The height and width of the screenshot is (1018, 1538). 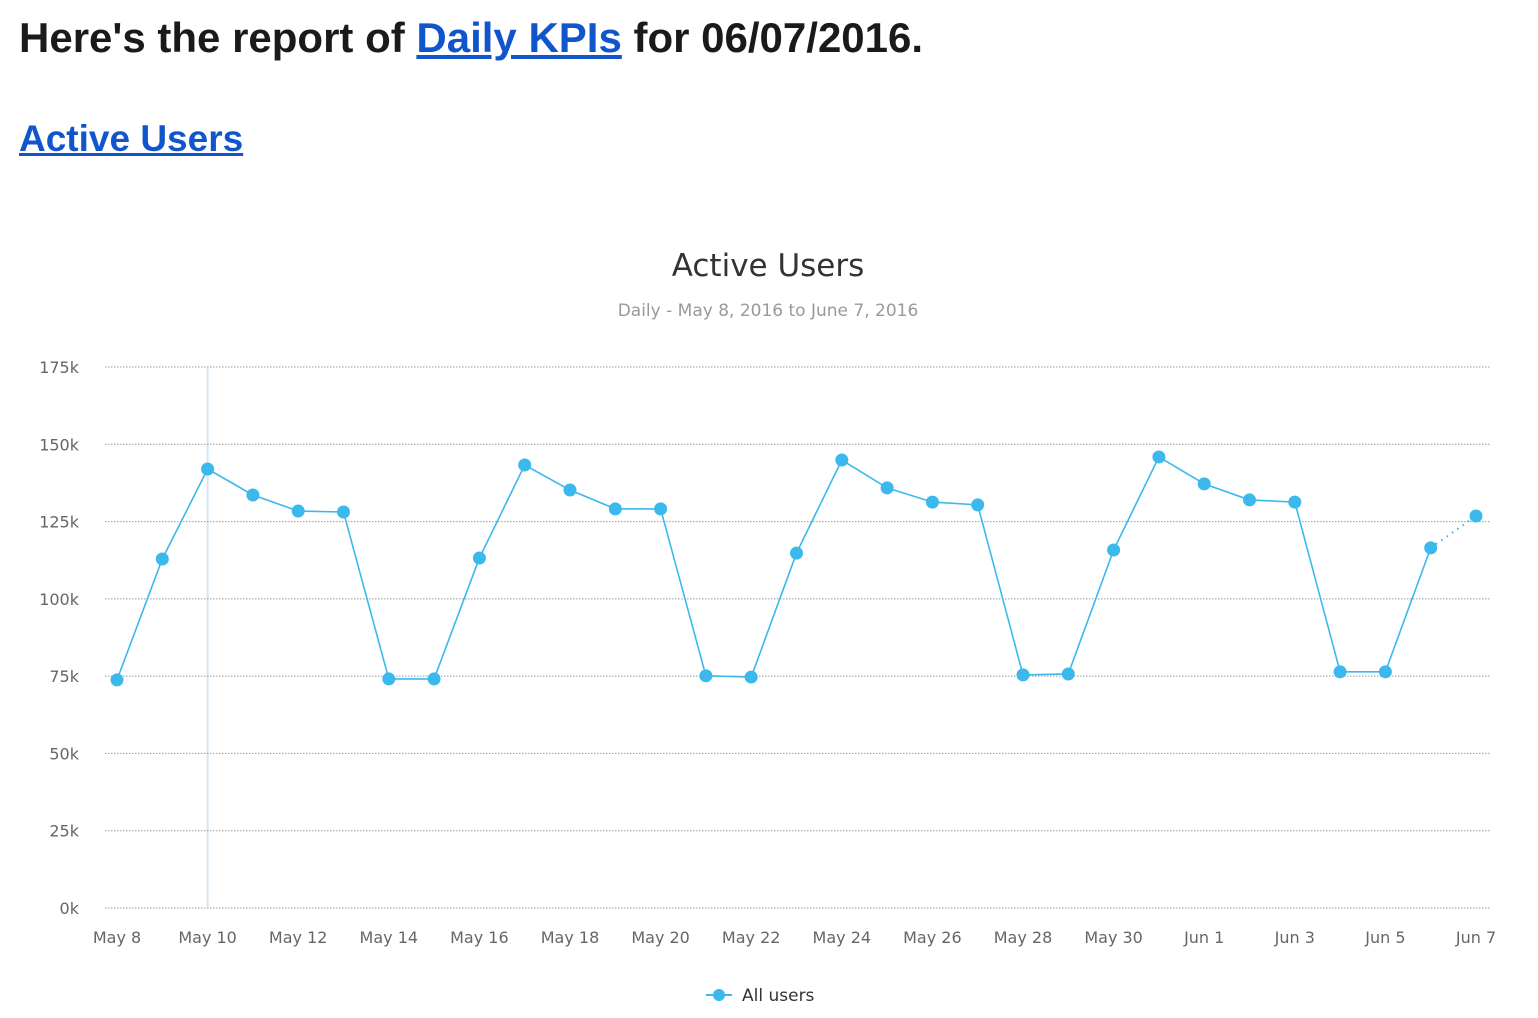 I want to click on daily-kpis-link: Daily KPIs, so click(x=519, y=37).